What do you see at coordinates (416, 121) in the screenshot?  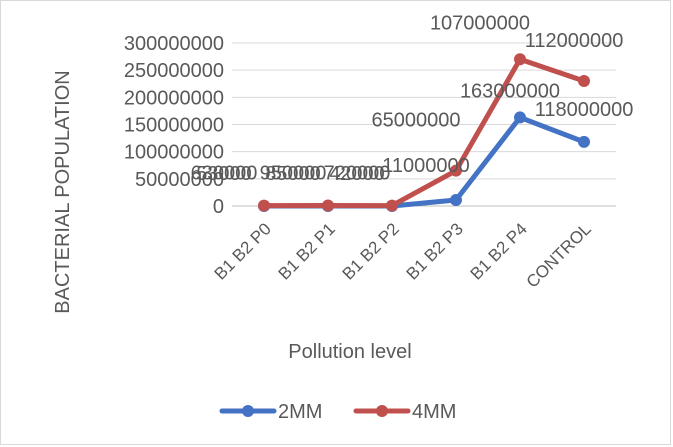 I see `data-label: 65000000` at bounding box center [416, 121].